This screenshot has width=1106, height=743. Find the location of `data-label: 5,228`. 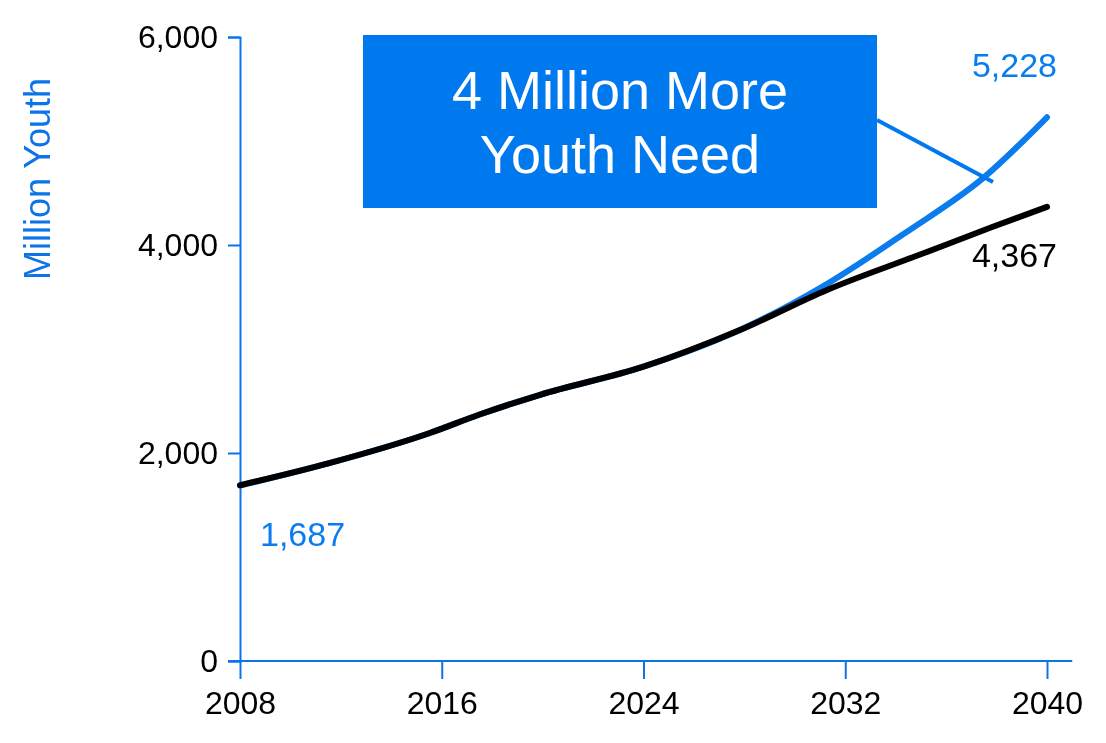

data-label: 5,228 is located at coordinates (1014, 65).